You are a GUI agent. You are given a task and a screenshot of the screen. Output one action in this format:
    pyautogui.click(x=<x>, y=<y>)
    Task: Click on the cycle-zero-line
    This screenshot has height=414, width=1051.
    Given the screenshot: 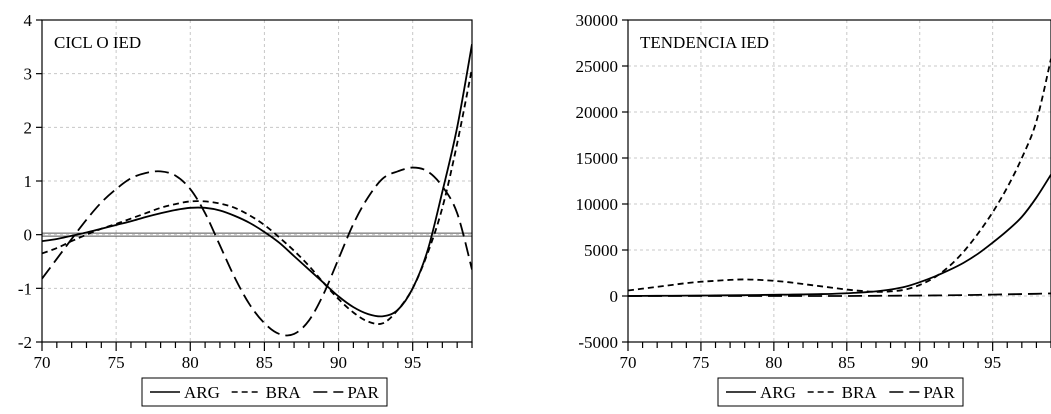 What is the action you would take?
    pyautogui.click(x=257, y=234)
    